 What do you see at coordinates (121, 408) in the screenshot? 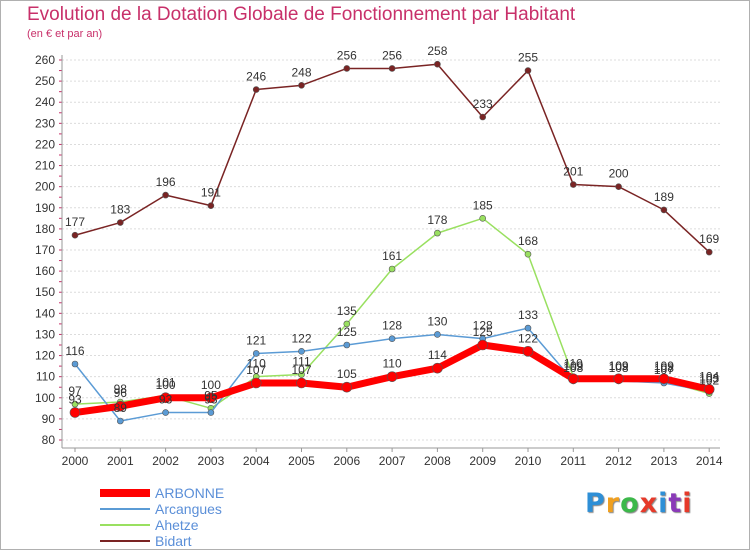
I see `data-label-arcangues: 89` at bounding box center [121, 408].